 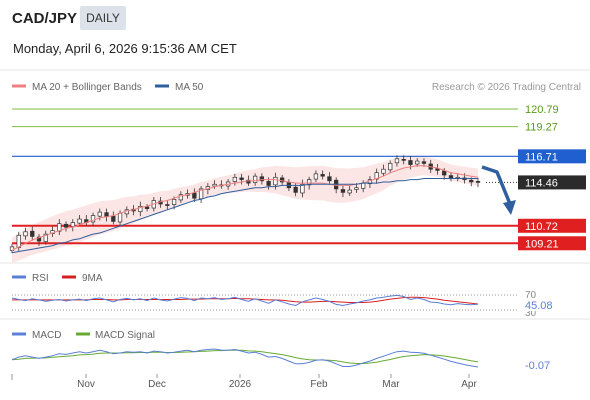 What do you see at coordinates (542, 110) in the screenshot?
I see `level-label-resistance-2: 120.79` at bounding box center [542, 110].